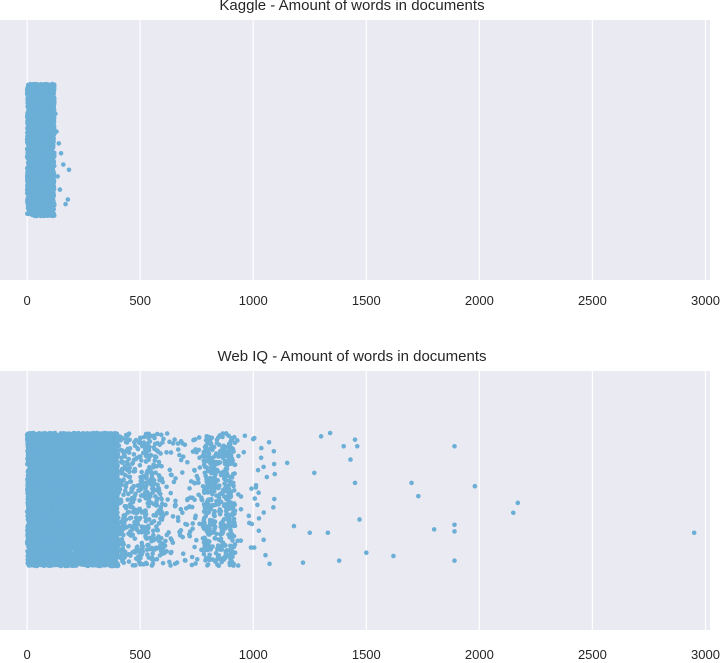  I want to click on chart-title: Web IQ - Amount of words in documents, so click(351, 356).